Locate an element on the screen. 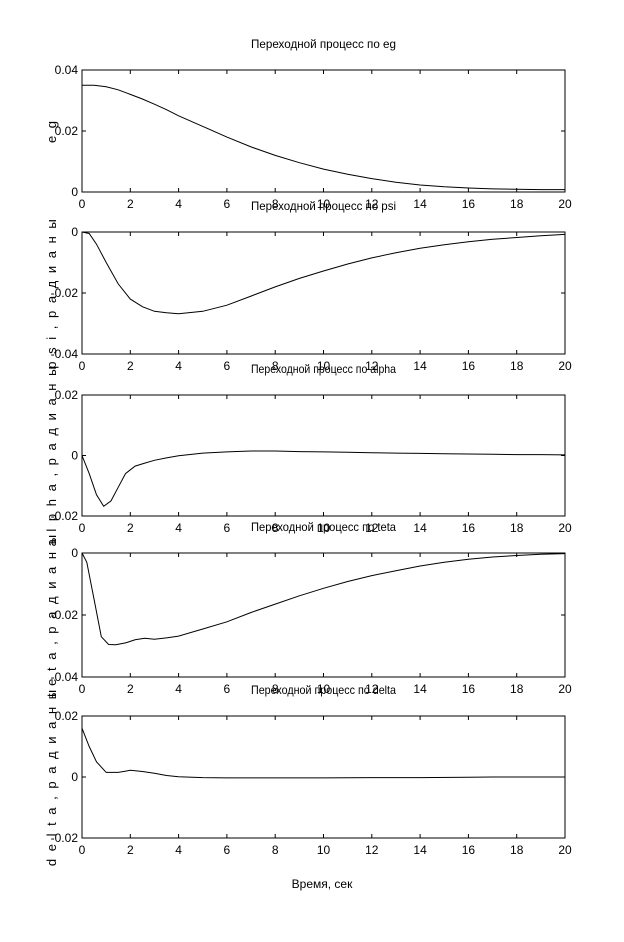  y-axis-label: t e t a , р а д и а н ы is located at coordinates (51, 615).